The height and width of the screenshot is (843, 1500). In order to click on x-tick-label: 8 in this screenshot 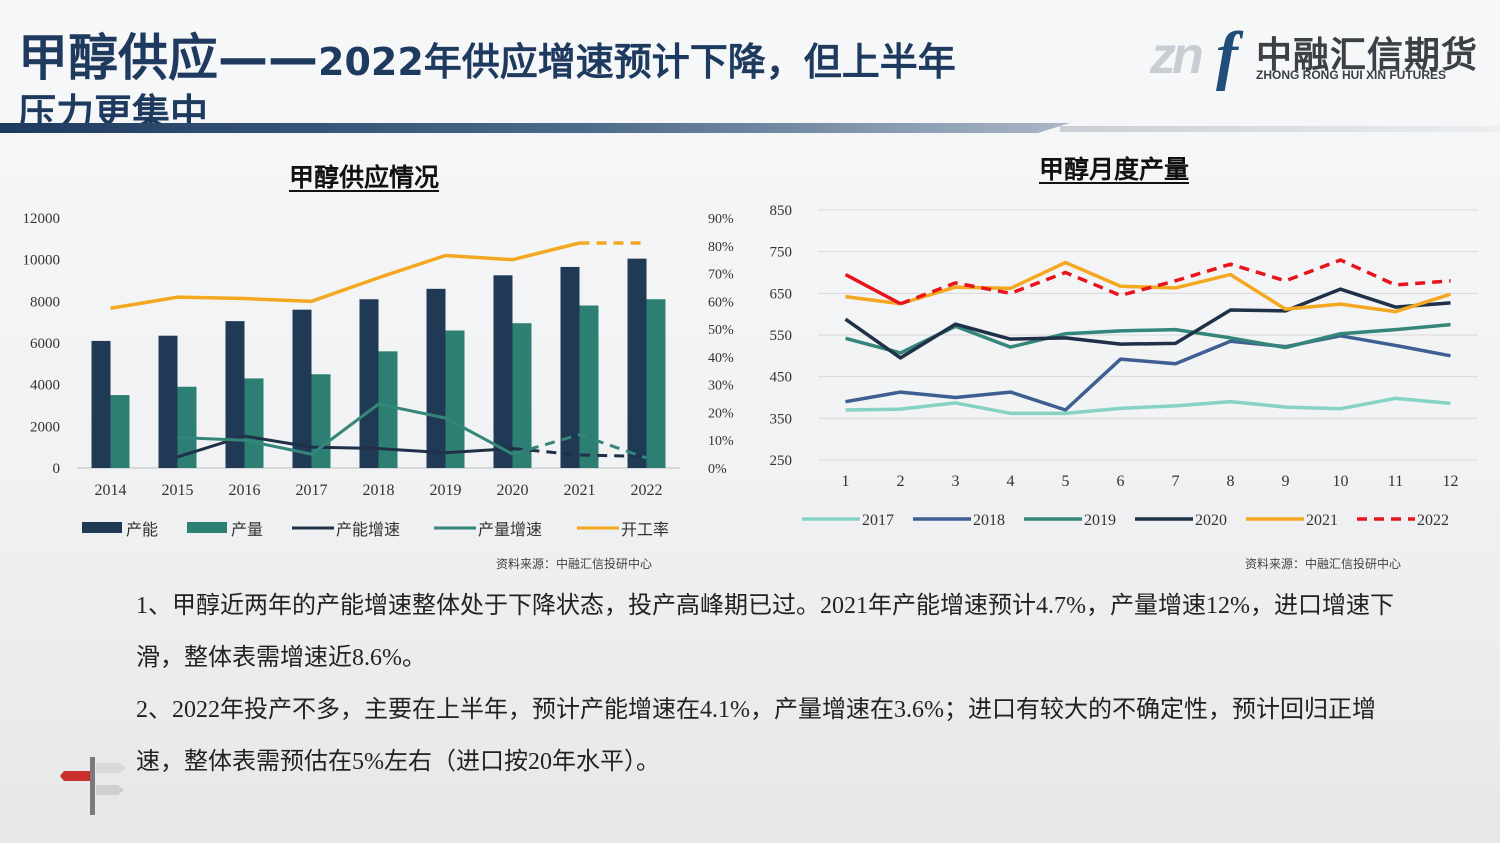, I will do `click(1231, 481)`.